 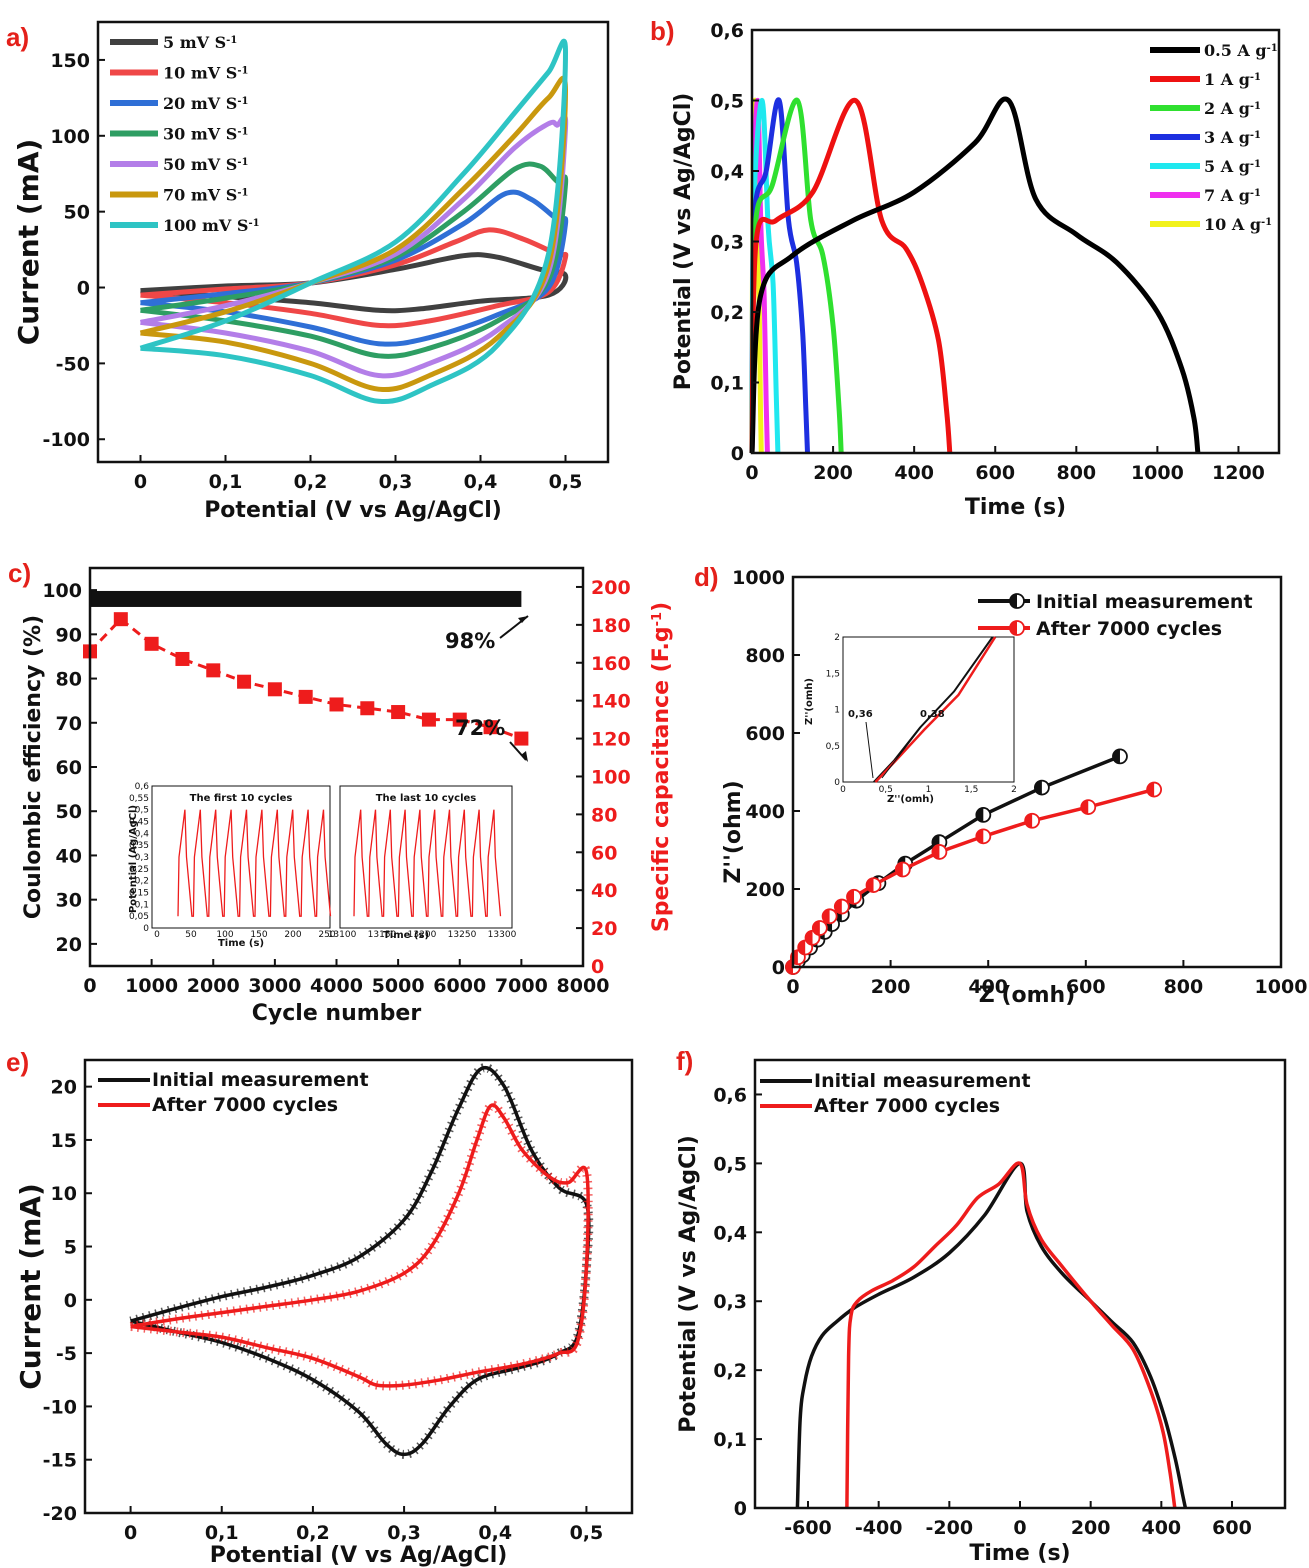 I want to click on panel-b-ytick-label: 0,5, so click(x=727, y=102).